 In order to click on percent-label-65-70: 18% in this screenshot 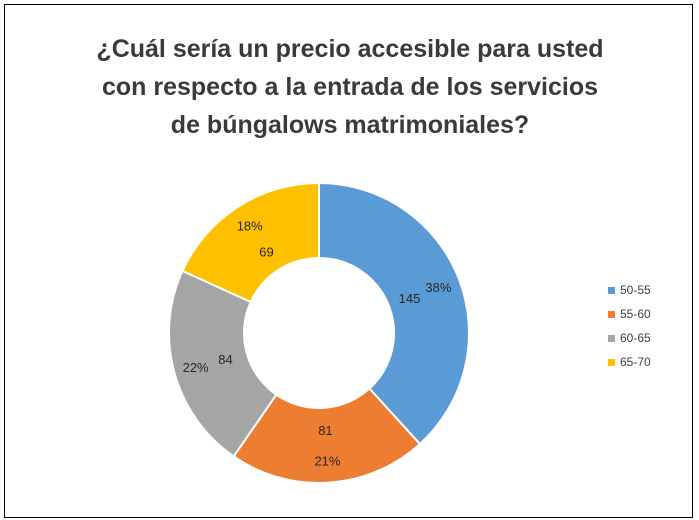, I will do `click(250, 225)`.